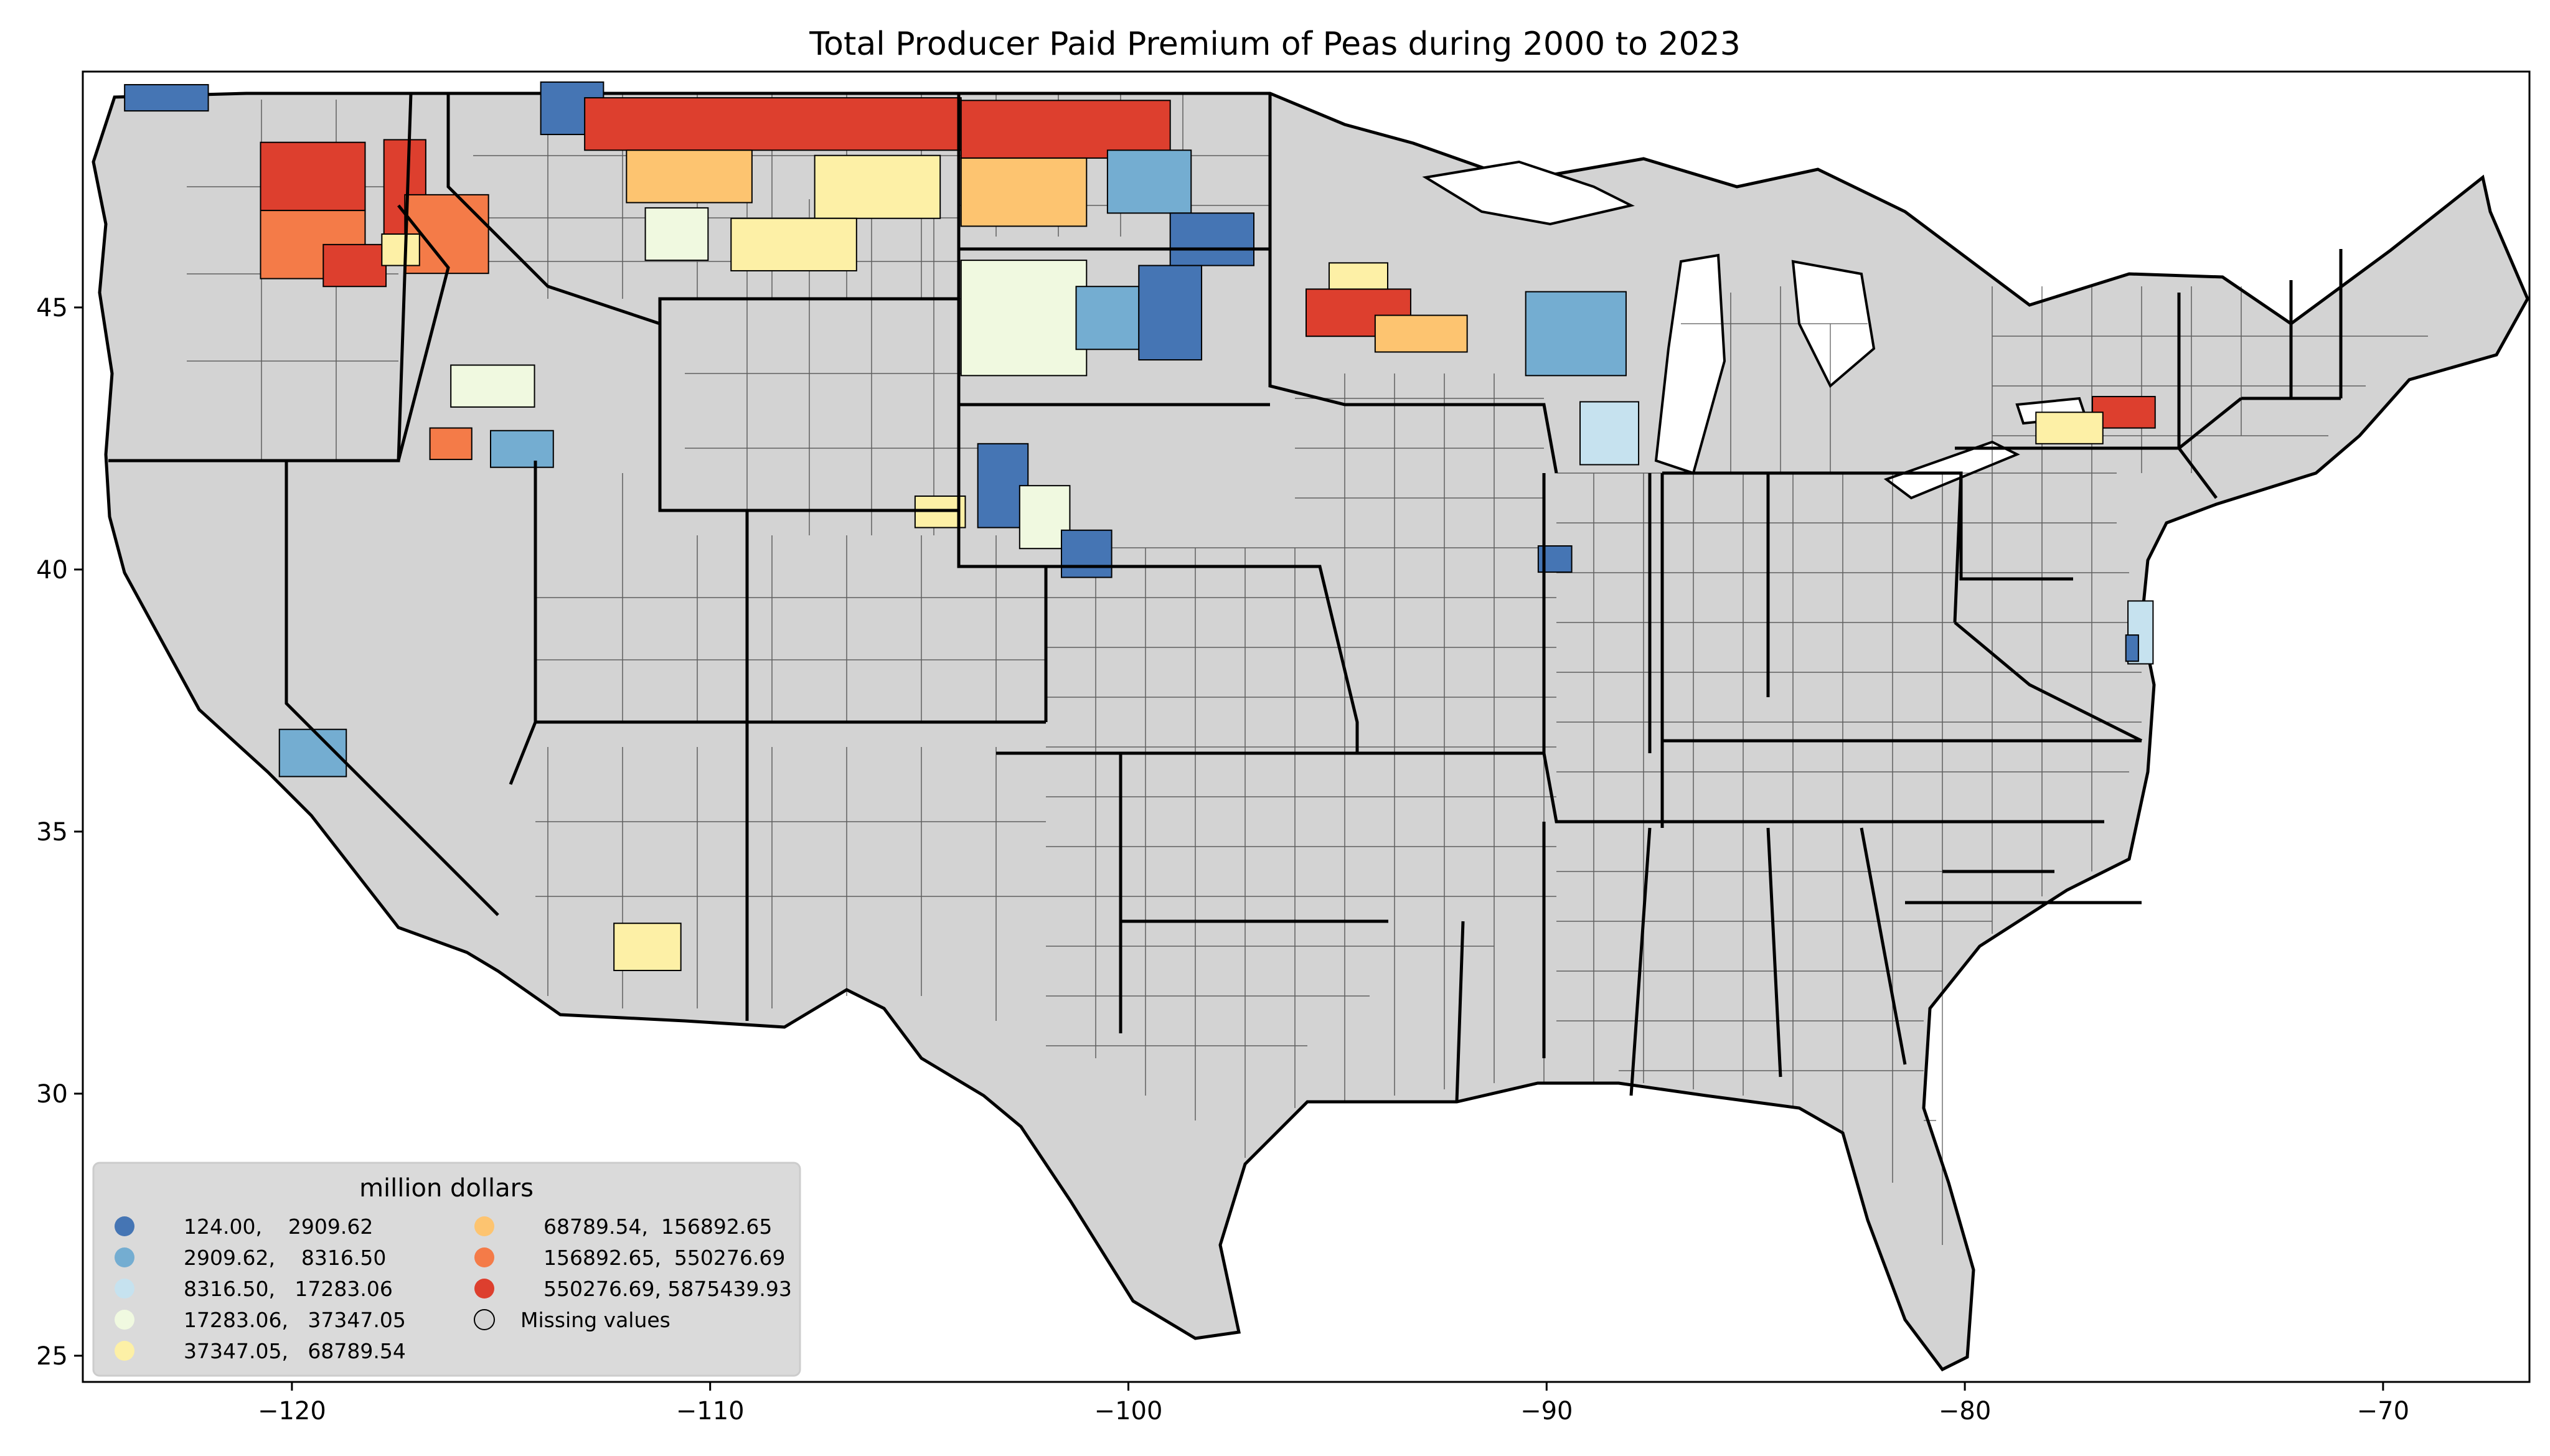 The width and height of the screenshot is (2550, 1456). Describe the element at coordinates (288, 1289) in the screenshot. I see `legend-label: 8316.50, 17283.06` at that location.